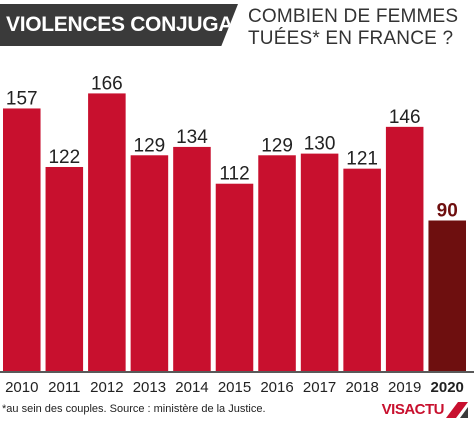 The width and height of the screenshot is (474, 421). Describe the element at coordinates (150, 145) in the screenshot. I see `value-label-2013: 129` at that location.